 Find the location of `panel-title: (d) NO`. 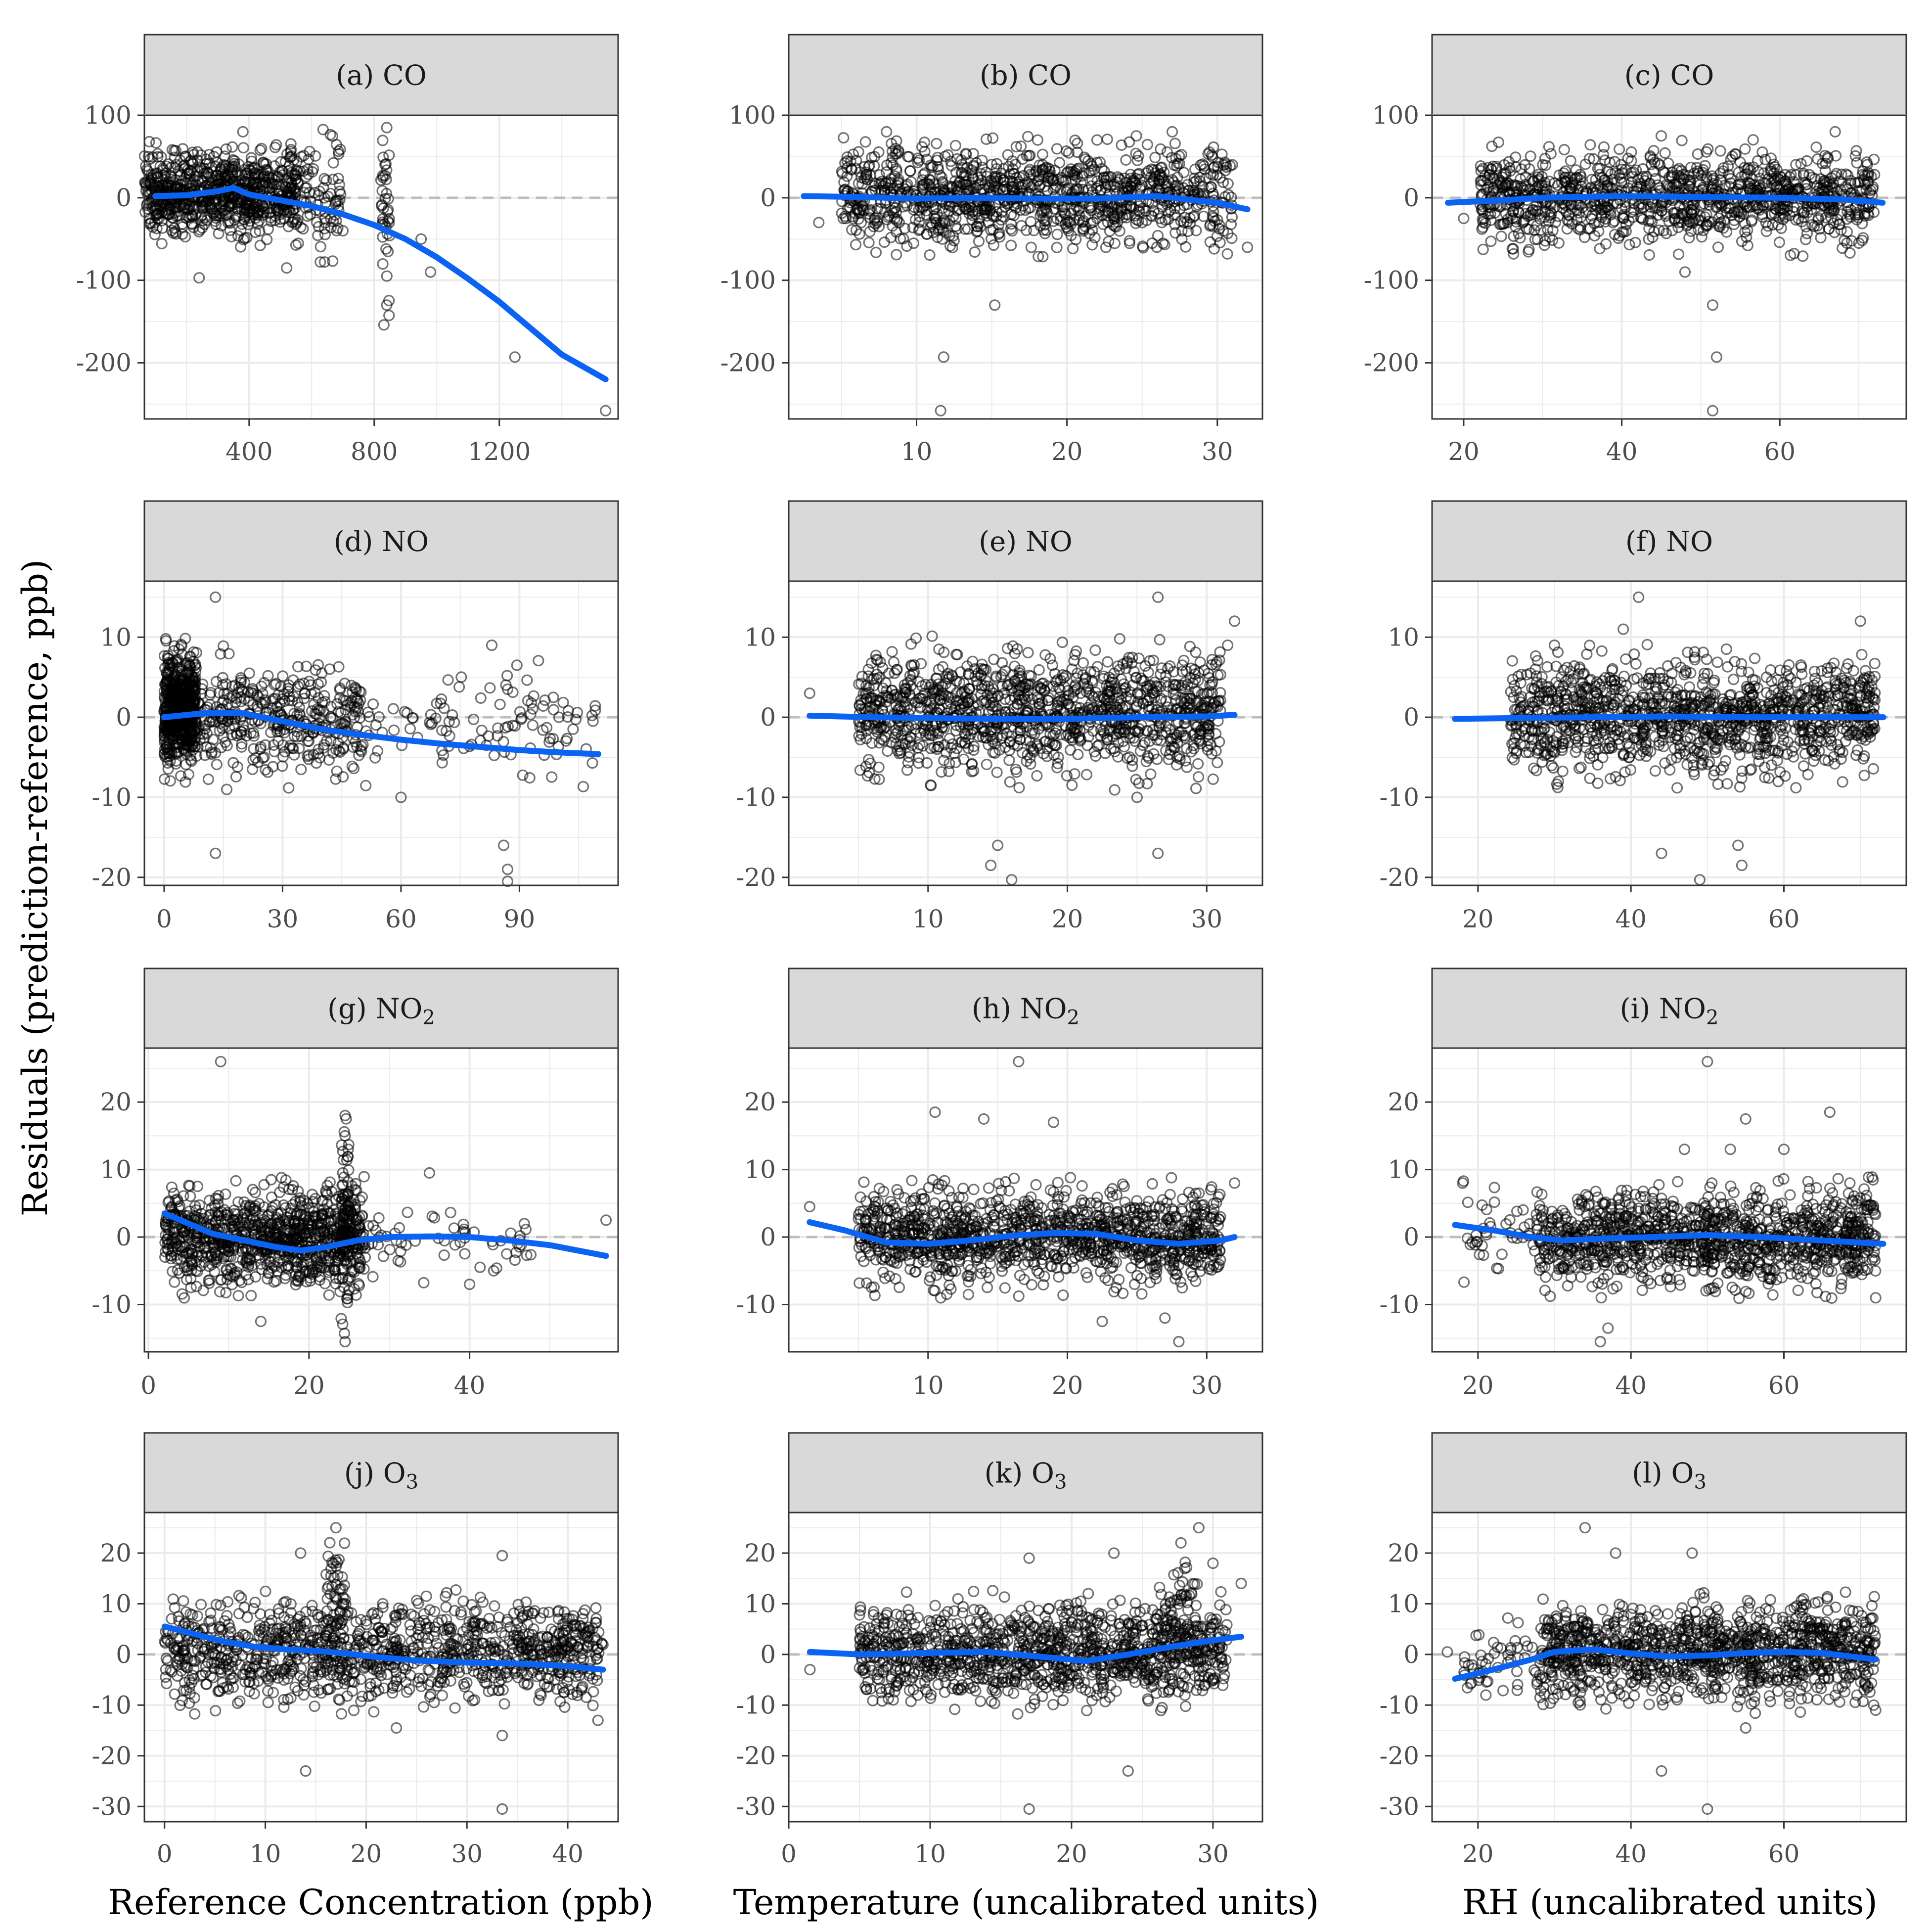

panel-title: (d) NO is located at coordinates (381, 542).